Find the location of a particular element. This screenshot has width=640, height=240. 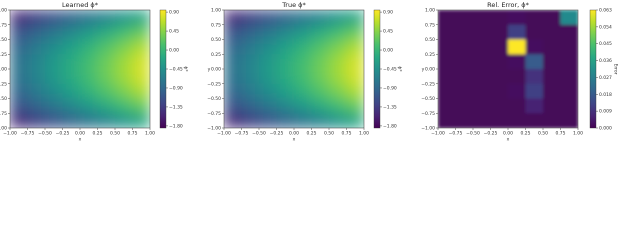

panel-title: True ϕ* is located at coordinates (293, 5).